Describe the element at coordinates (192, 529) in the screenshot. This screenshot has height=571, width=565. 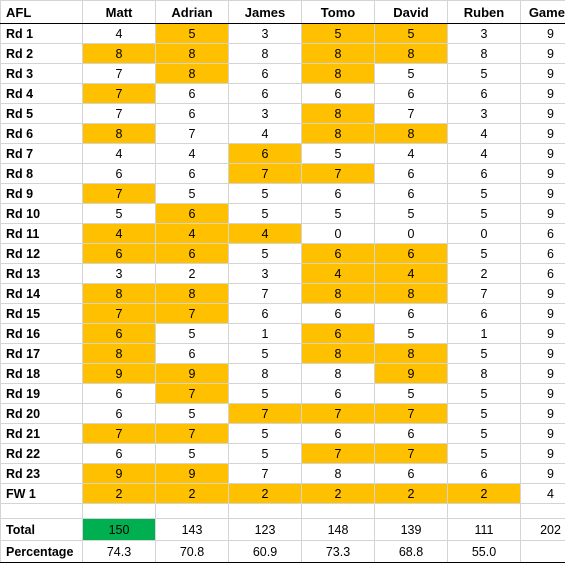
I see `total-cell: 143` at that location.